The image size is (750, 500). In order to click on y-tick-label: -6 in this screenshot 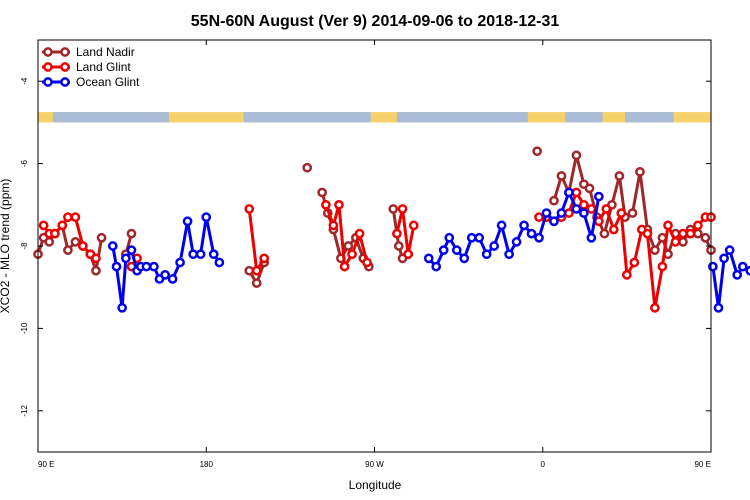, I will do `click(24, 163)`.